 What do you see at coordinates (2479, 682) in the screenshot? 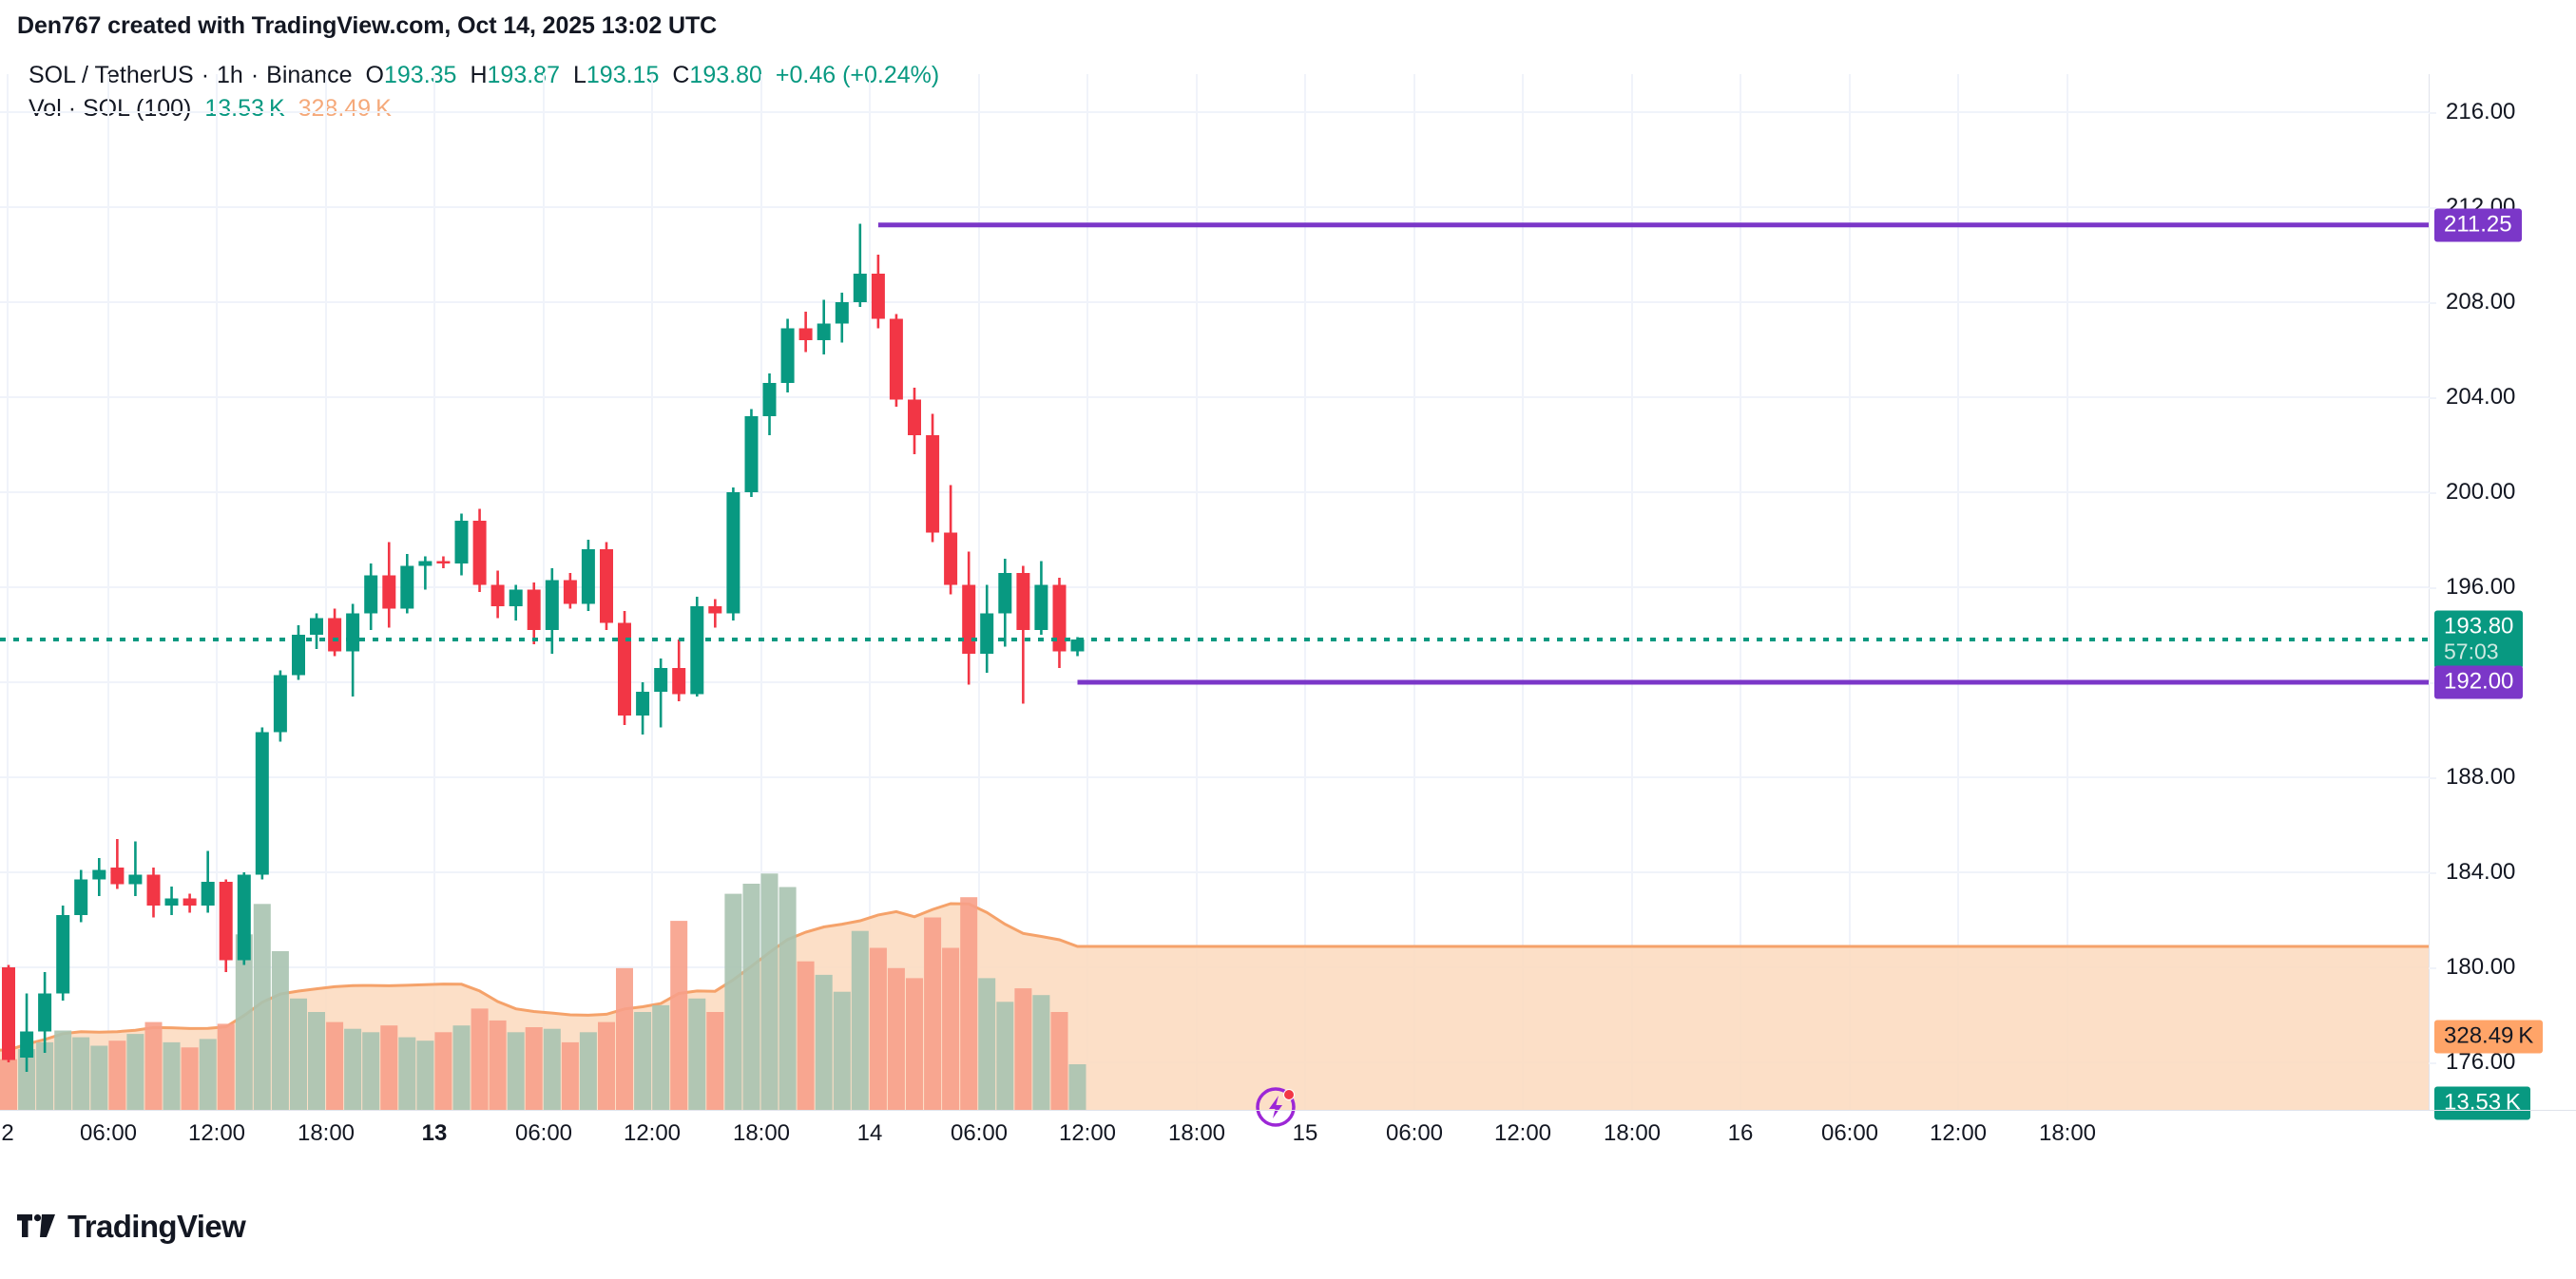
I see `support-line-label: 192.00` at bounding box center [2479, 682].